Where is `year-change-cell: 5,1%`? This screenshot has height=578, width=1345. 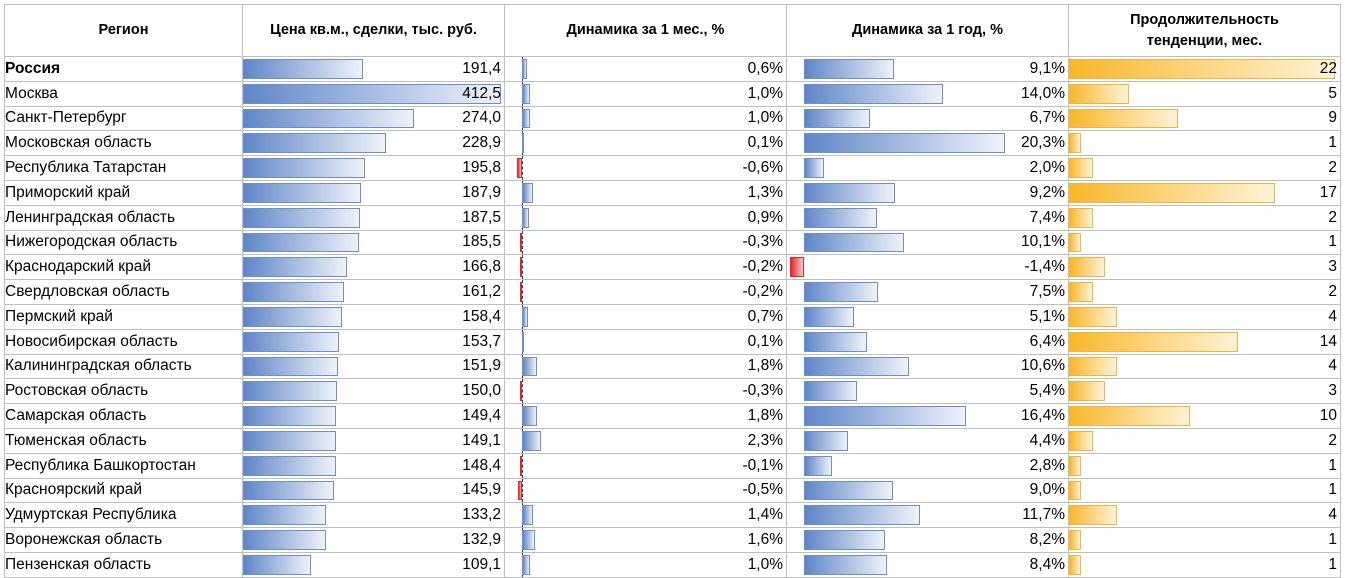
year-change-cell: 5,1% is located at coordinates (927, 316).